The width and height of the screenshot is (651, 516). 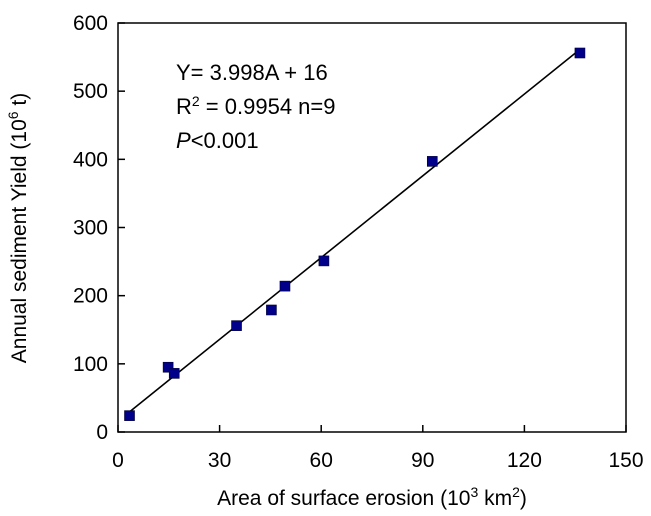 I want to click on y-tick-label: 500, so click(x=90, y=91).